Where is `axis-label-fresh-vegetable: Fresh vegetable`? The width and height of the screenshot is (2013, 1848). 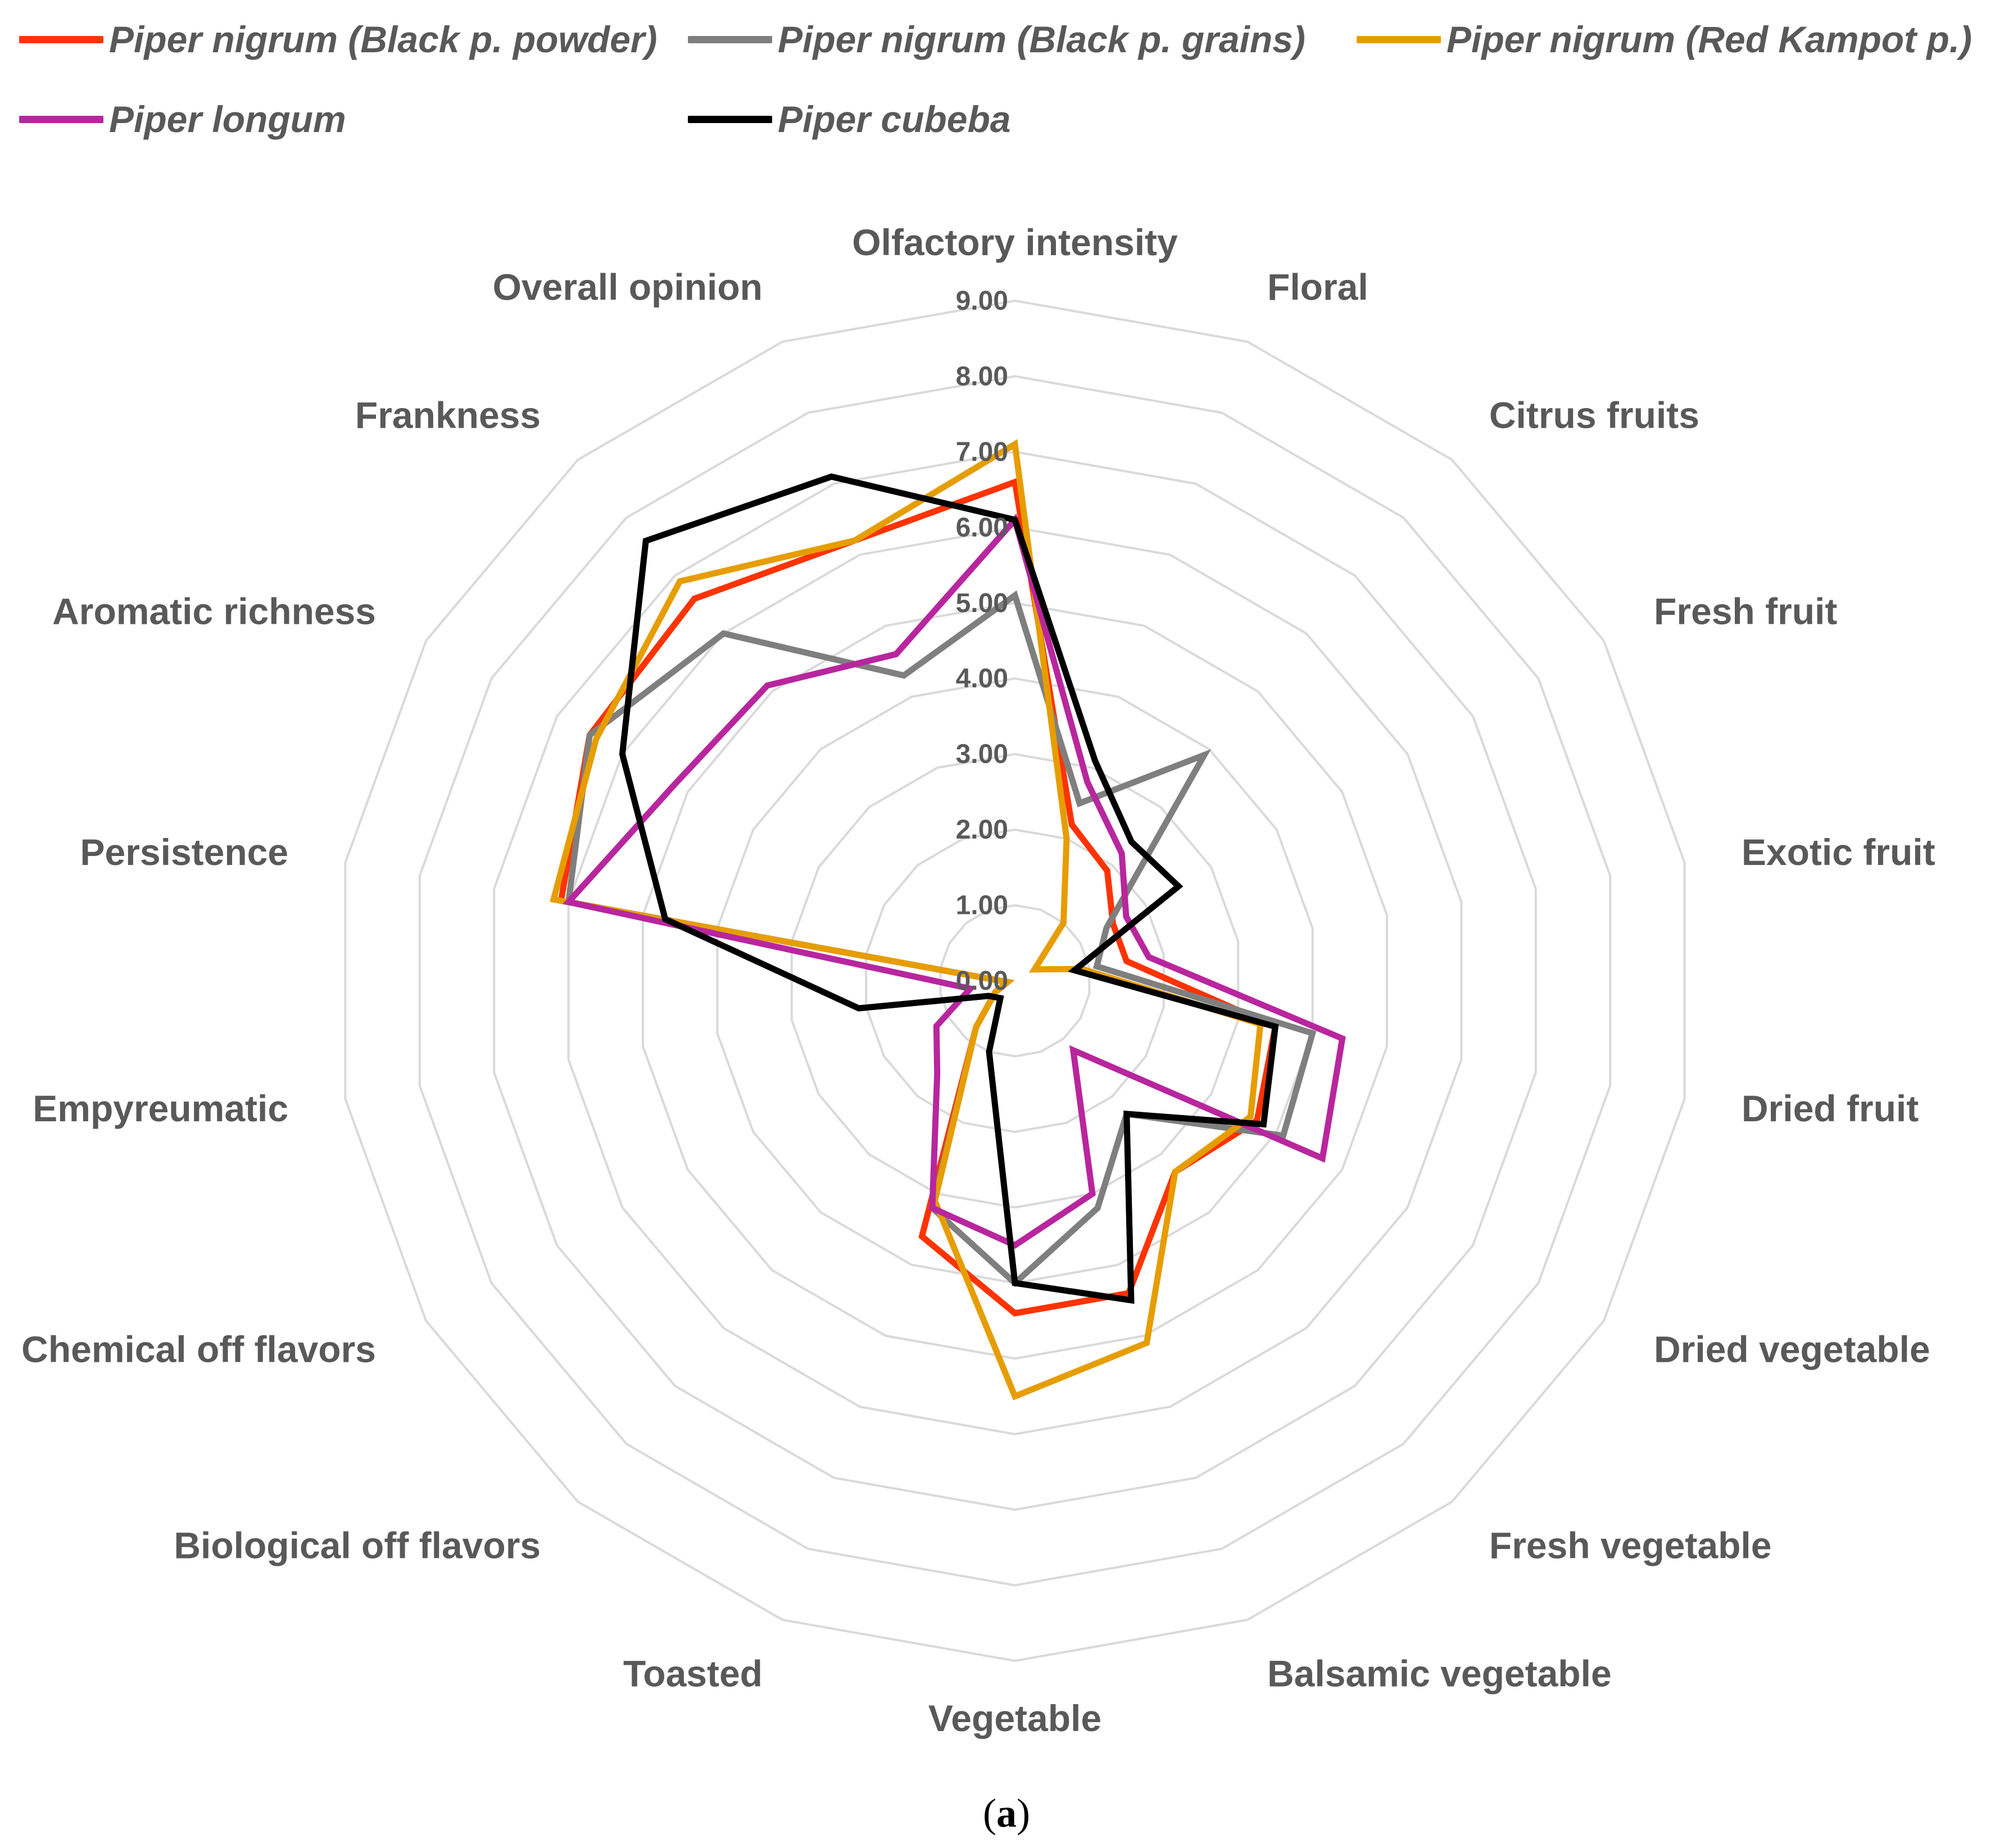
axis-label-fresh-vegetable: Fresh vegetable is located at coordinates (1630, 1545).